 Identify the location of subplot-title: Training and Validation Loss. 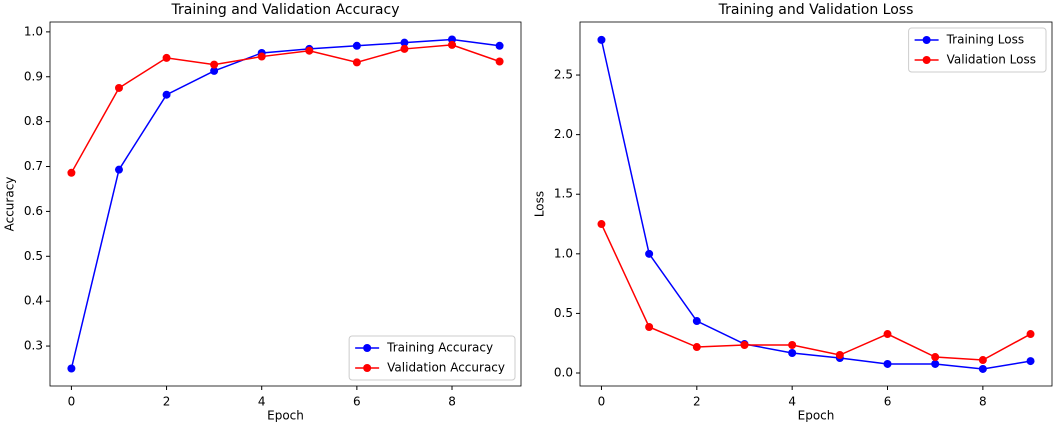
(816, 10).